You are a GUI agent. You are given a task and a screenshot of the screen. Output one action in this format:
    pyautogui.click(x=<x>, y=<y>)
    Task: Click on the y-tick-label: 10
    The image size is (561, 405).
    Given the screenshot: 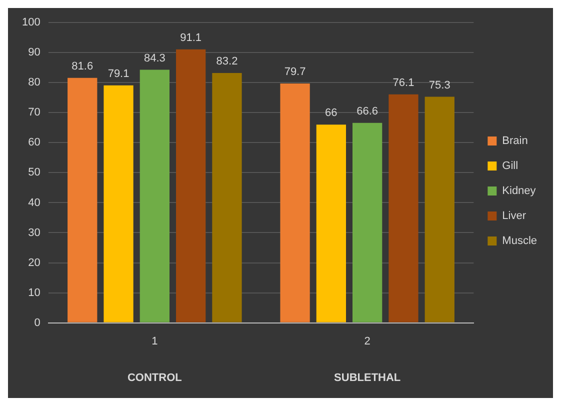 What is the action you would take?
    pyautogui.click(x=34, y=292)
    